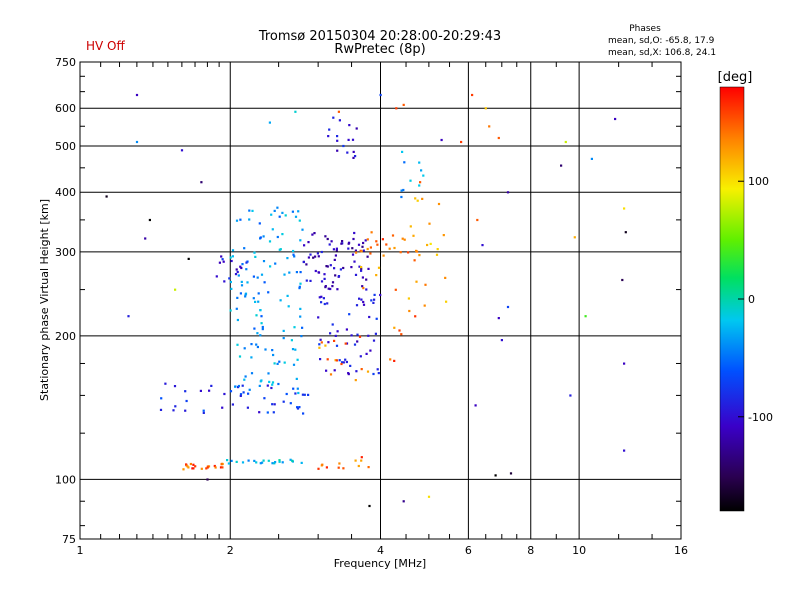 This screenshot has width=800, height=604. I want to click on y-tick-label: 200, so click(65, 336).